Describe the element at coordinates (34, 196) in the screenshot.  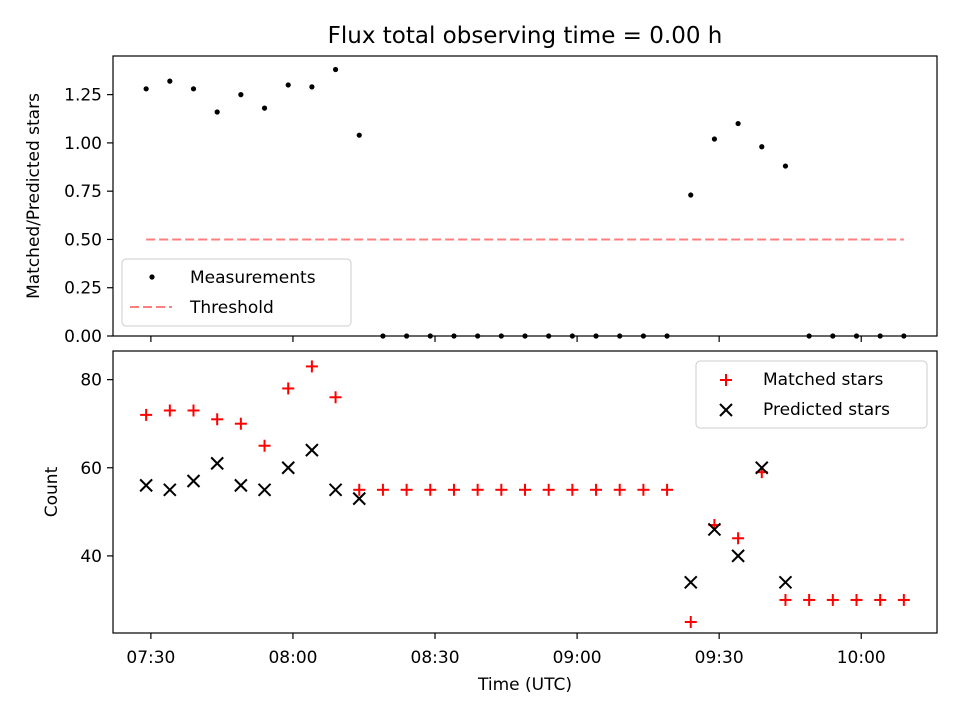
I see `top-y-axis-label: Matched/Predicted stars` at that location.